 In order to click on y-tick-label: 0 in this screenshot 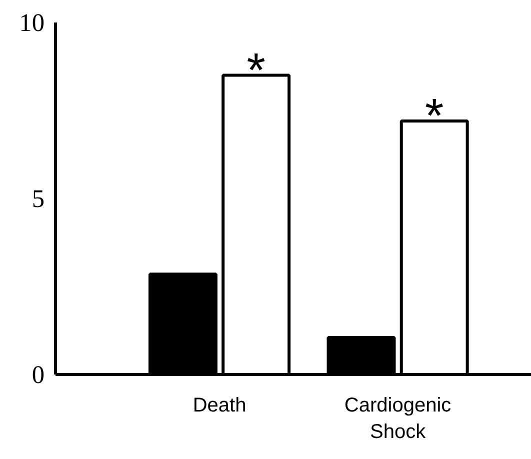, I will do `click(38, 375)`.